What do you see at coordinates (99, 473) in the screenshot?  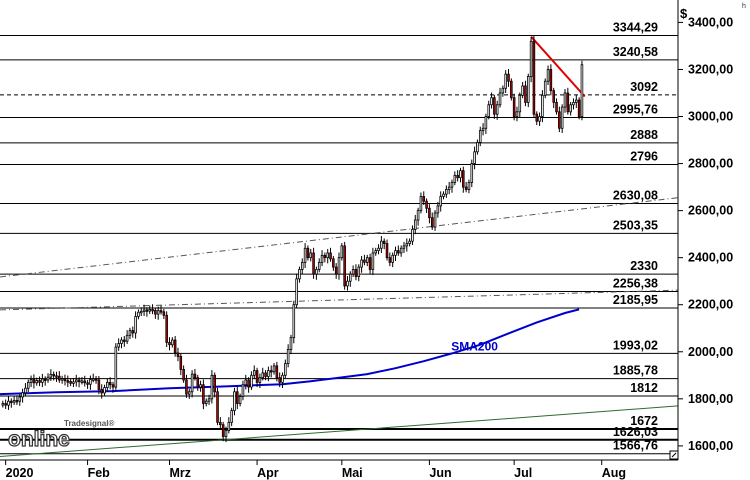 I see `x-tick-label: Feb` at bounding box center [99, 473].